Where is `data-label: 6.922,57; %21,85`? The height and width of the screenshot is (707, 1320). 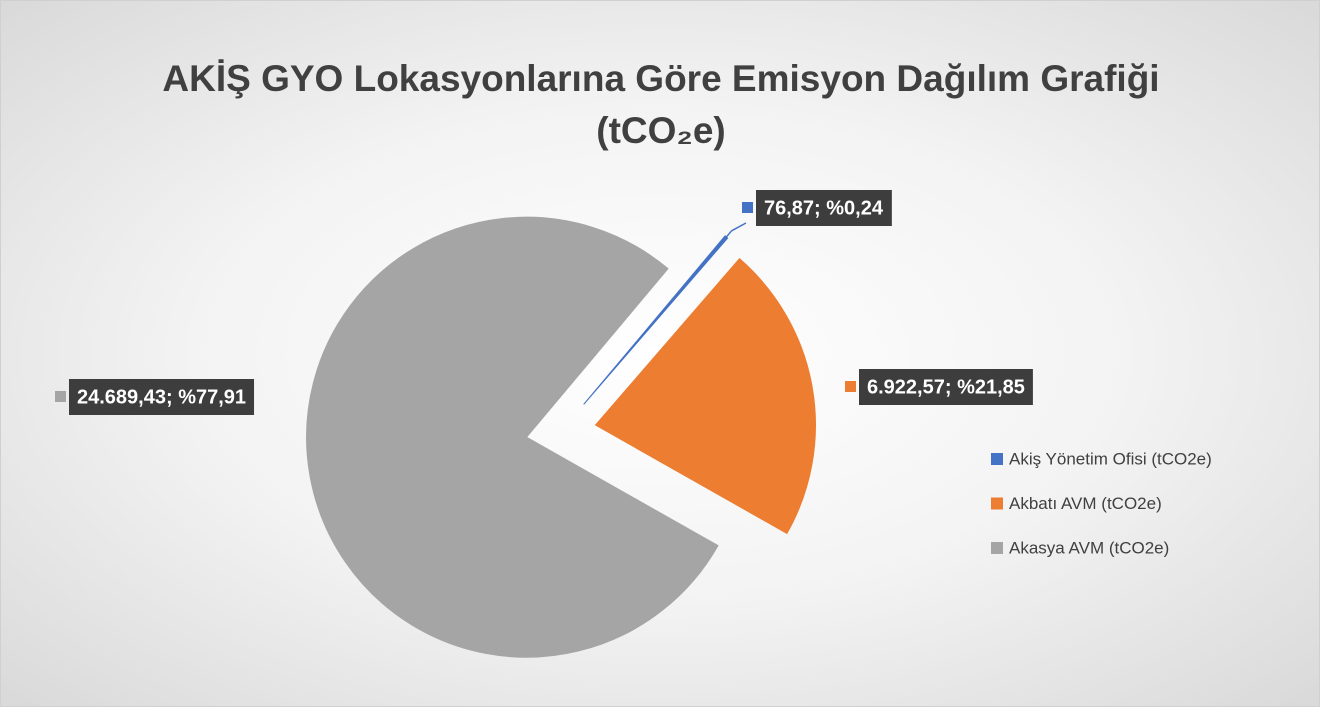 data-label: 6.922,57; %21,85 is located at coordinates (946, 387).